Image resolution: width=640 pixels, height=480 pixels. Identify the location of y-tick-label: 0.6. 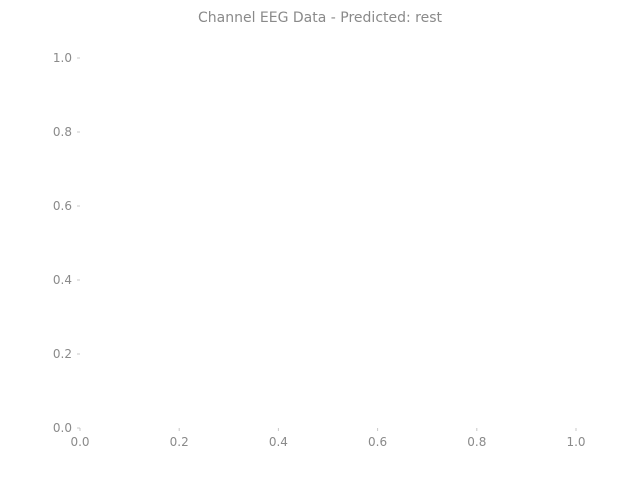
(62, 206).